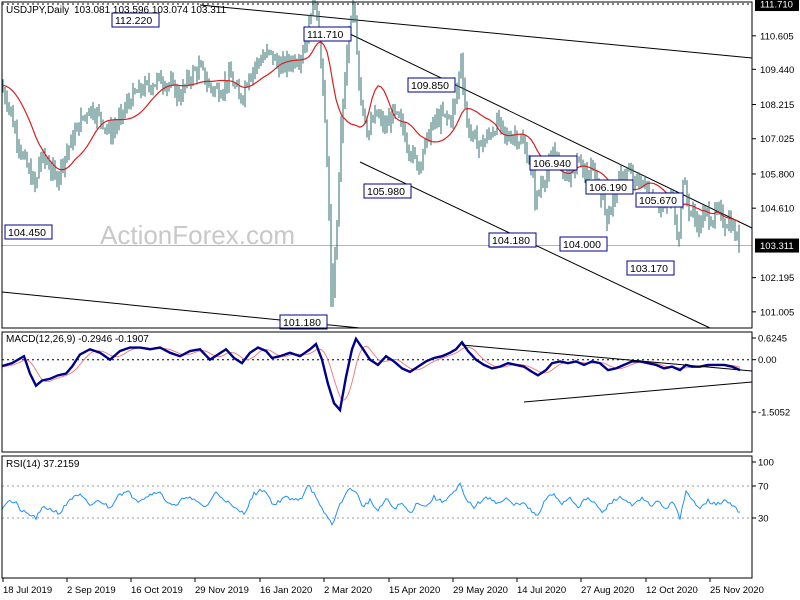 The width and height of the screenshot is (800, 600). I want to click on price-tick-label: 104.610, so click(777, 209).